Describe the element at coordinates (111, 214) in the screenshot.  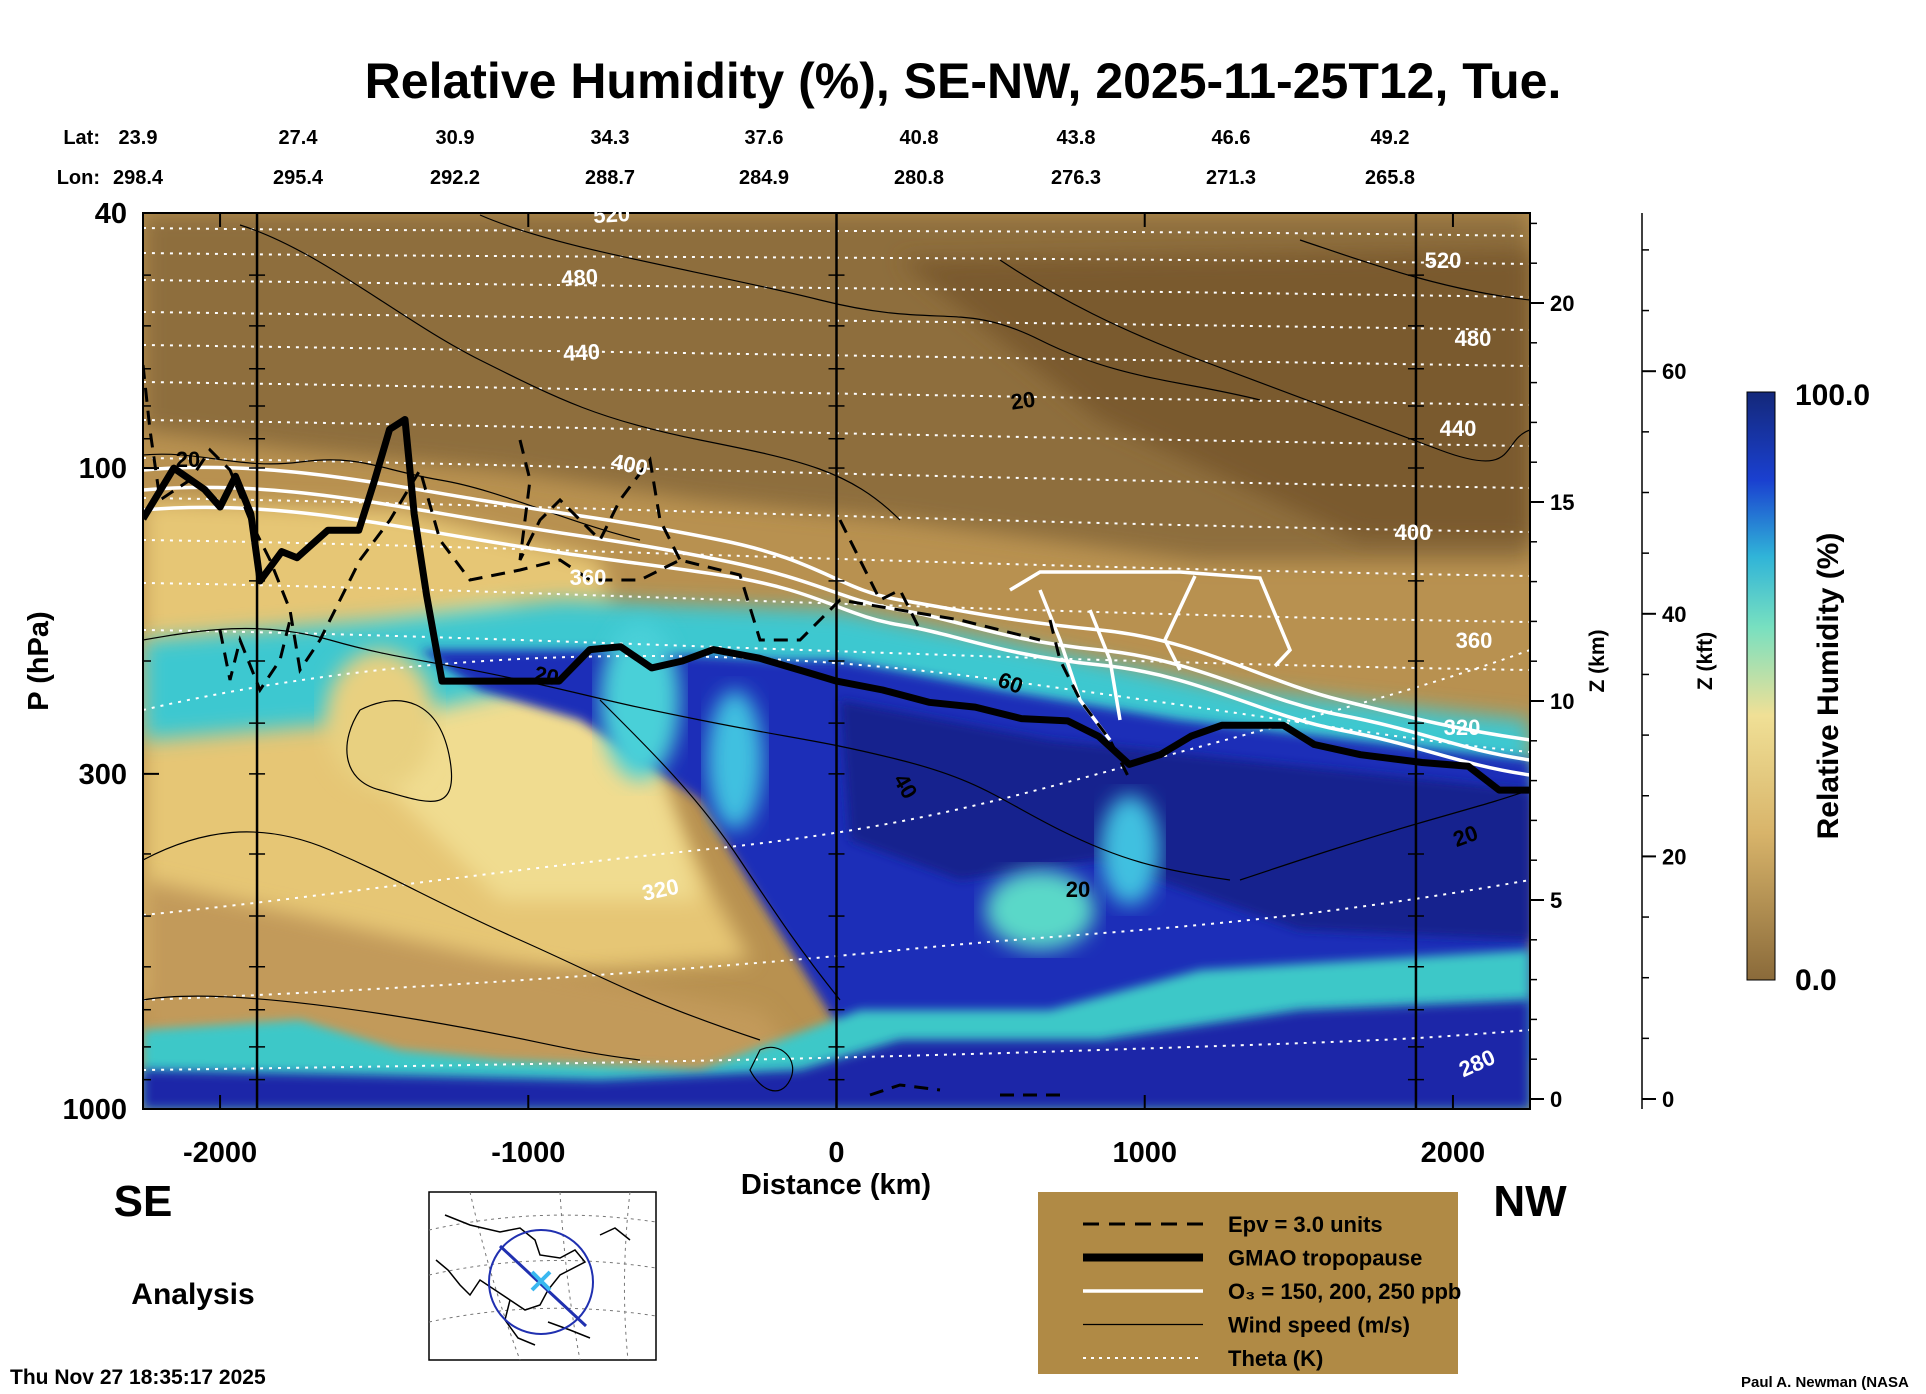
I see `y-tick-label: 40` at that location.